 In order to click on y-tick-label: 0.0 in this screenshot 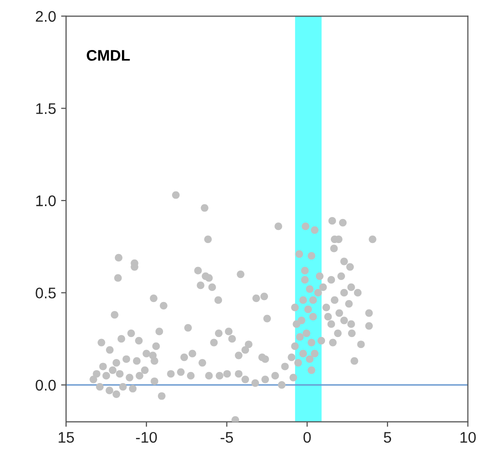, I will do `click(46, 385)`.